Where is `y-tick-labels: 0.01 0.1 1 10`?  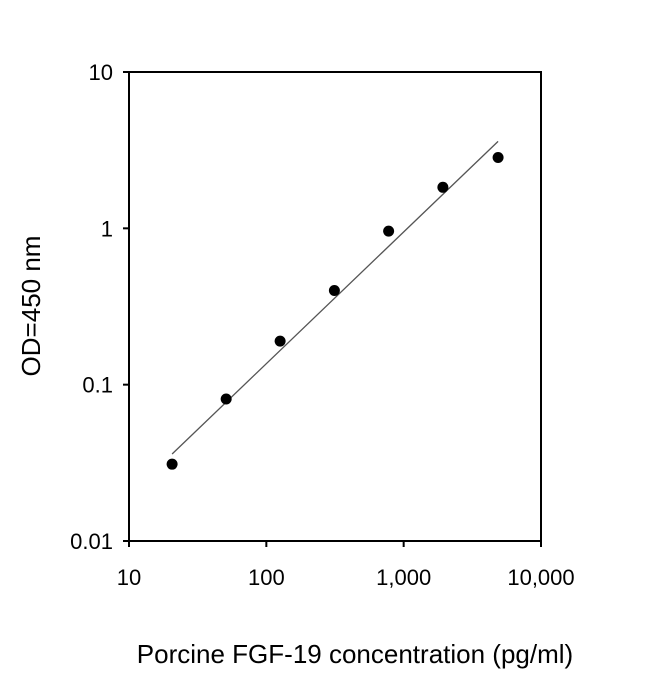
y-tick-labels: 0.01 0.1 1 10 is located at coordinates (91, 307).